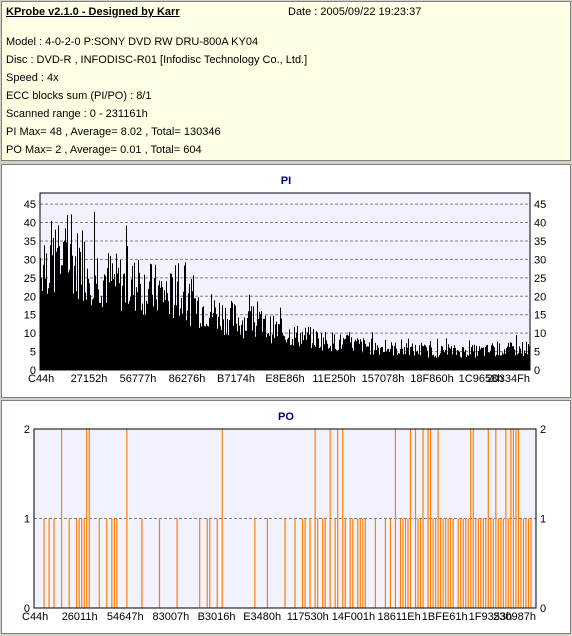 This screenshot has height=636, width=572. What do you see at coordinates (445, 617) in the screenshot?
I see `po-x-tick: 1BFE61h` at bounding box center [445, 617].